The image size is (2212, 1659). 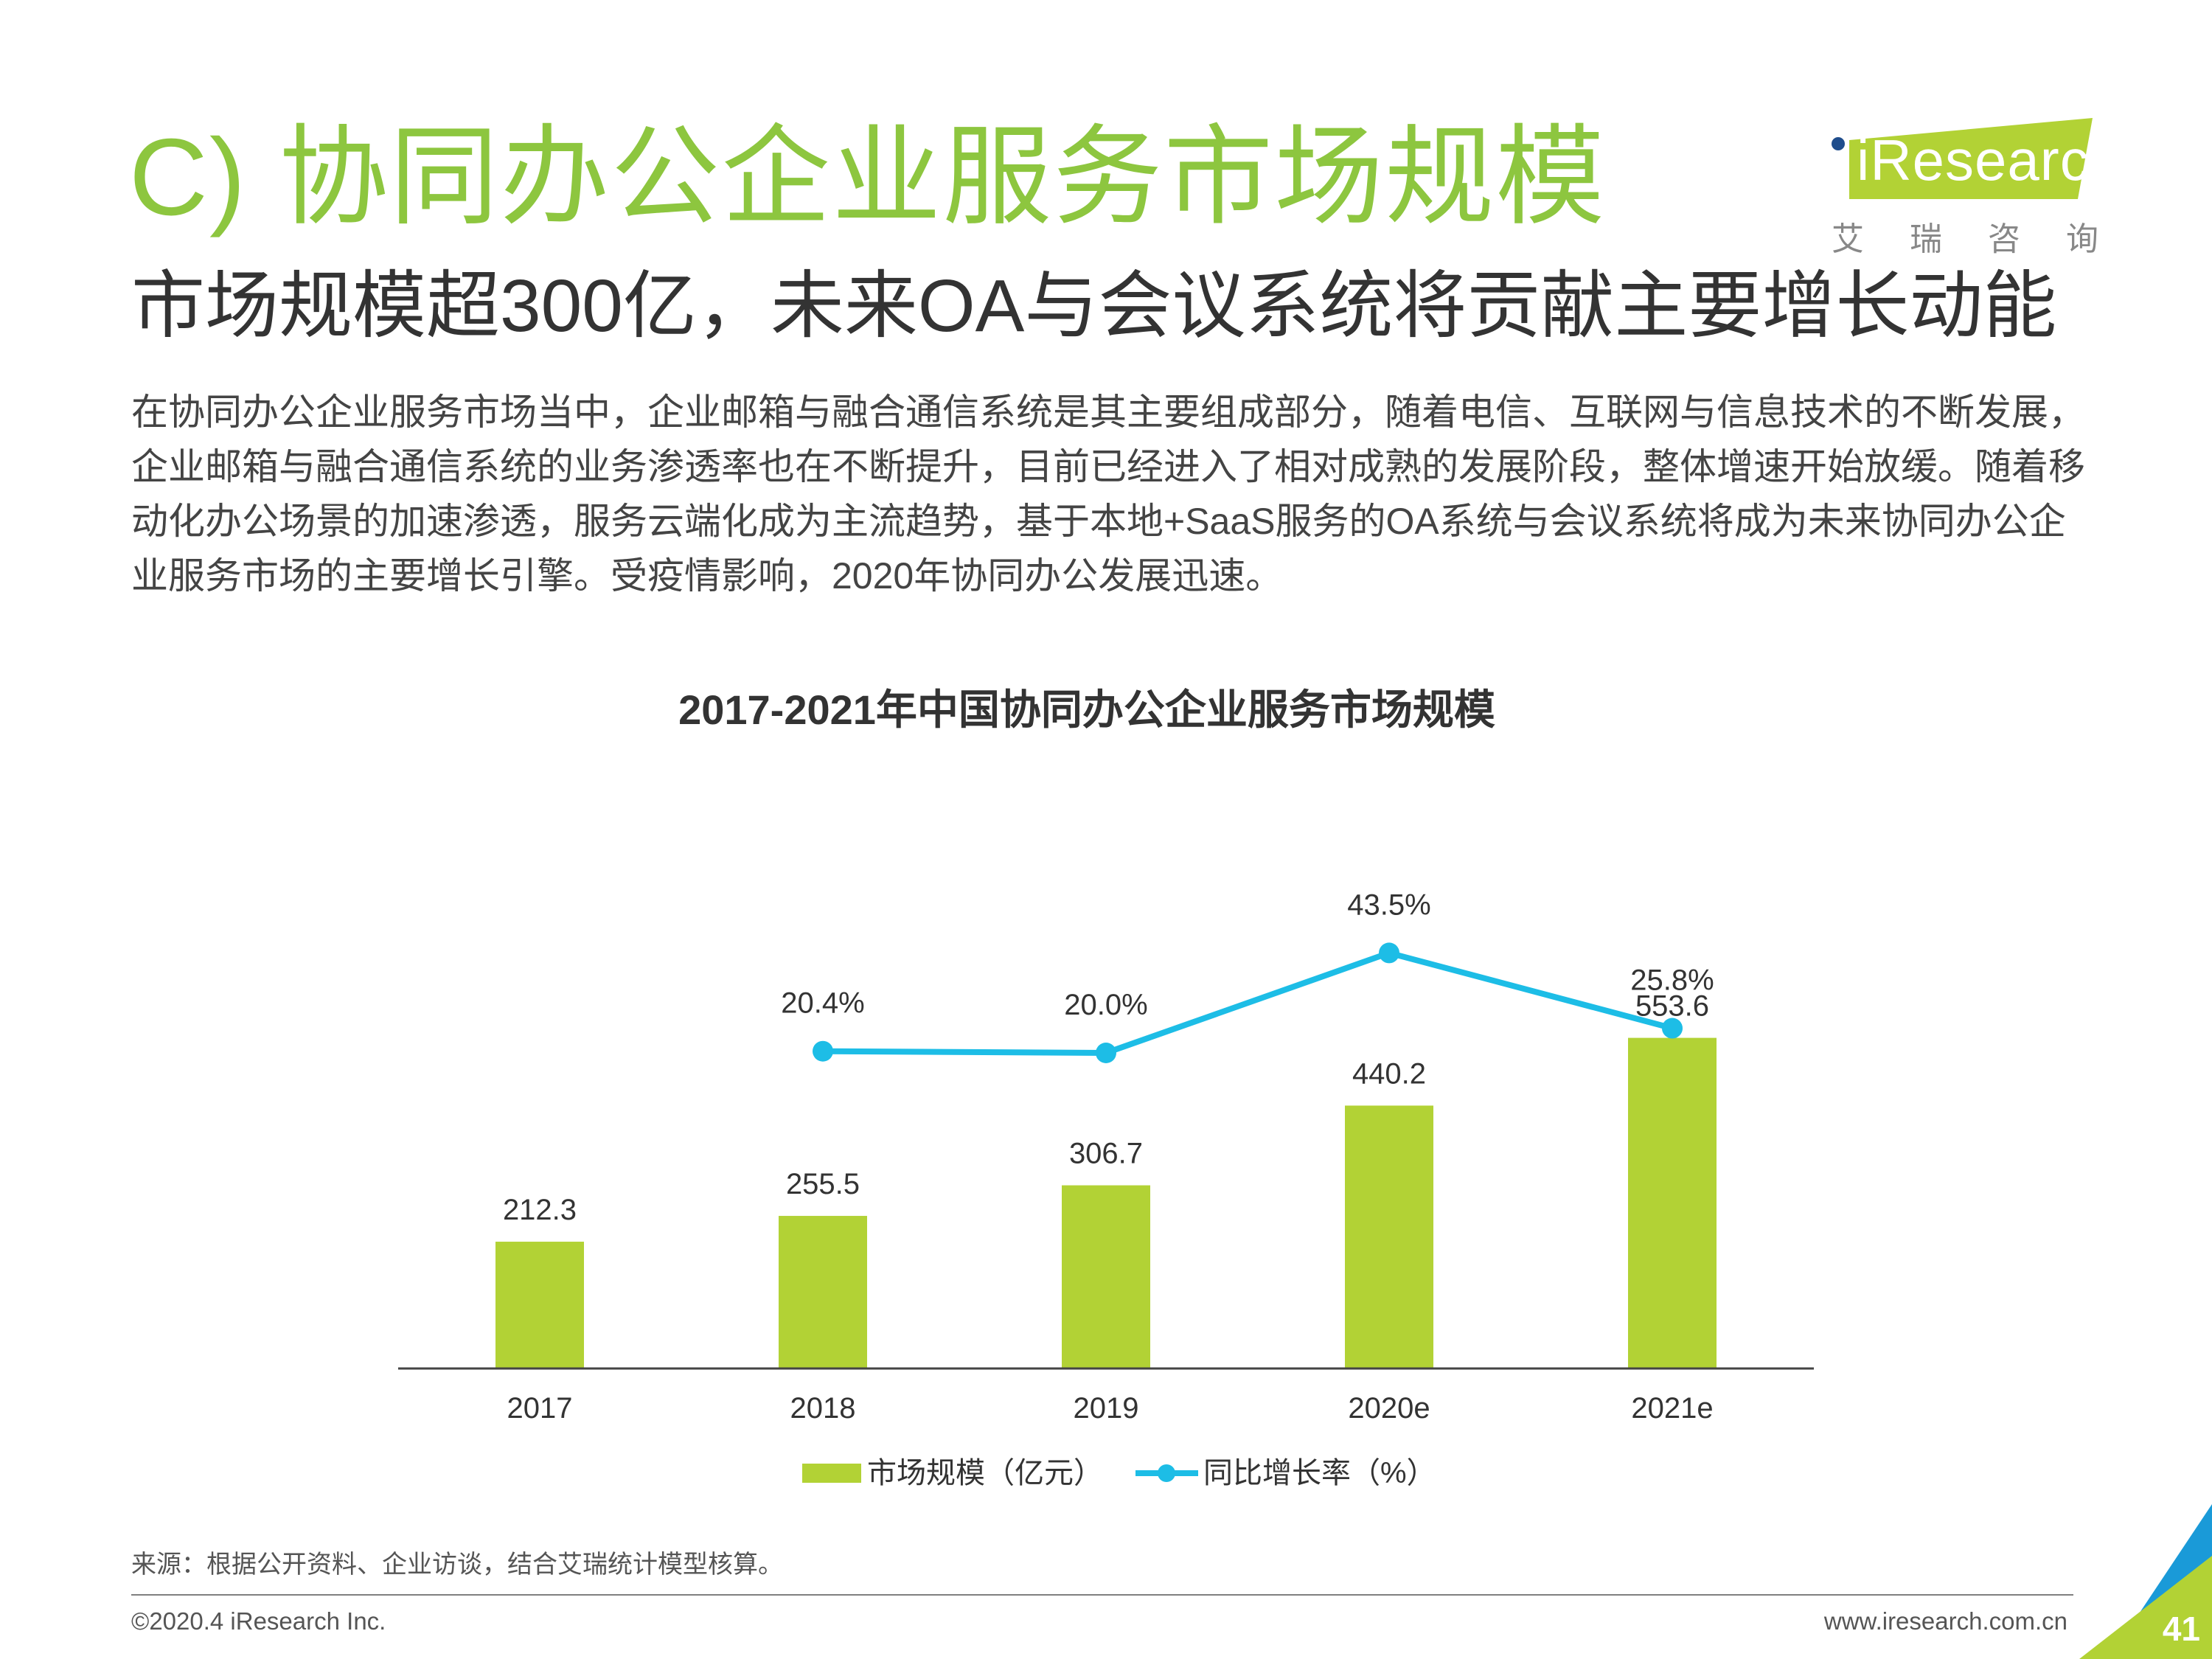 What do you see at coordinates (1990, 160) in the screenshot?
I see `logo-brand-text: iResearch` at bounding box center [1990, 160].